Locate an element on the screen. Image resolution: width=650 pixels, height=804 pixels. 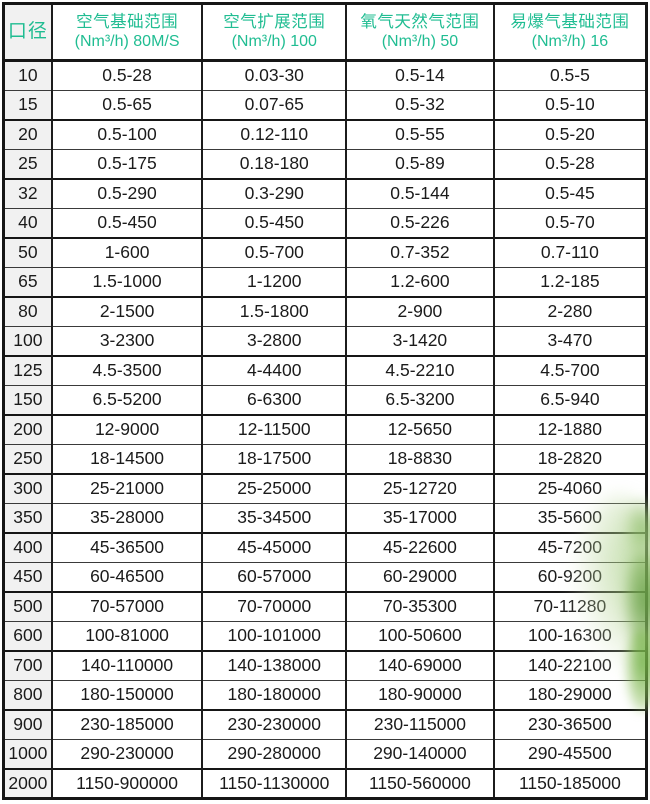
range-cell: 100-50600 is located at coordinates (419, 635).